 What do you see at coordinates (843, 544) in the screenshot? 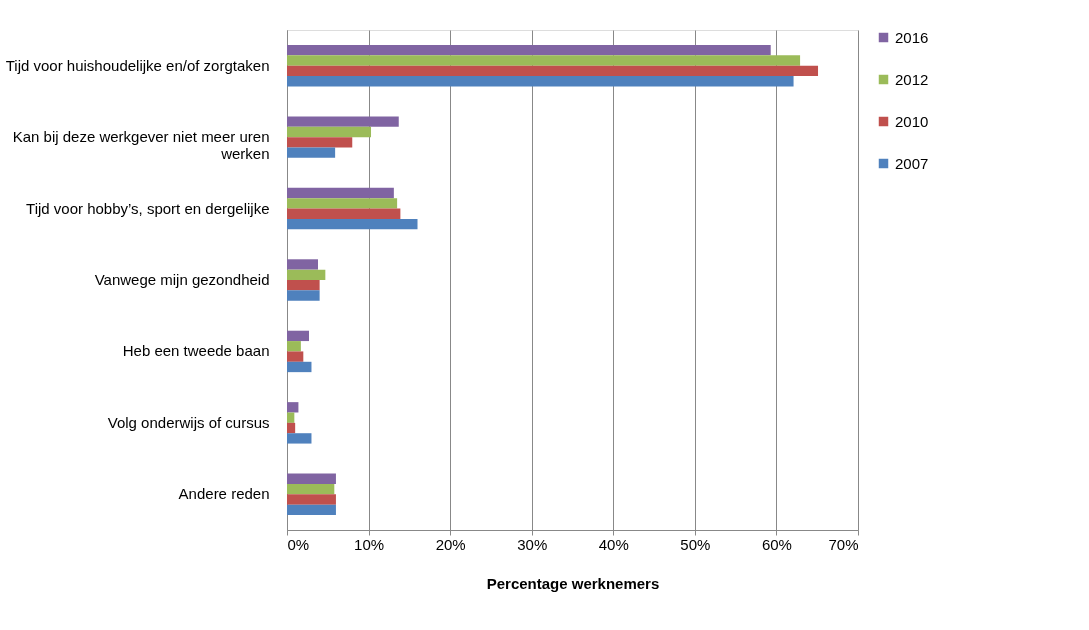
I see `x-tick-label: 70%` at bounding box center [843, 544].